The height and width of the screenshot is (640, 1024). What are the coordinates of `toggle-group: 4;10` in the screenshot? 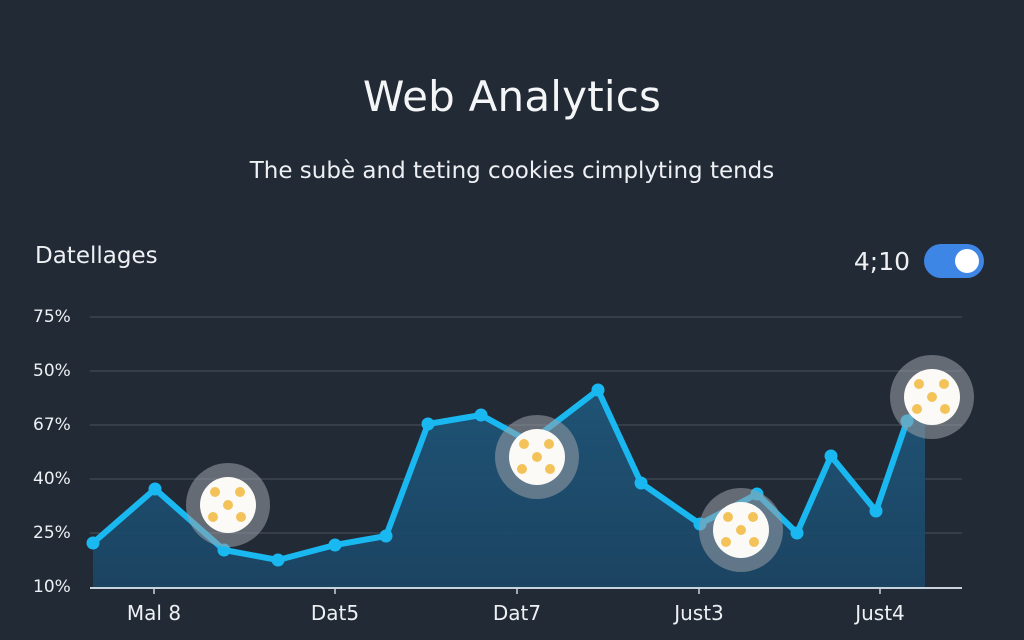 It's located at (919, 261).